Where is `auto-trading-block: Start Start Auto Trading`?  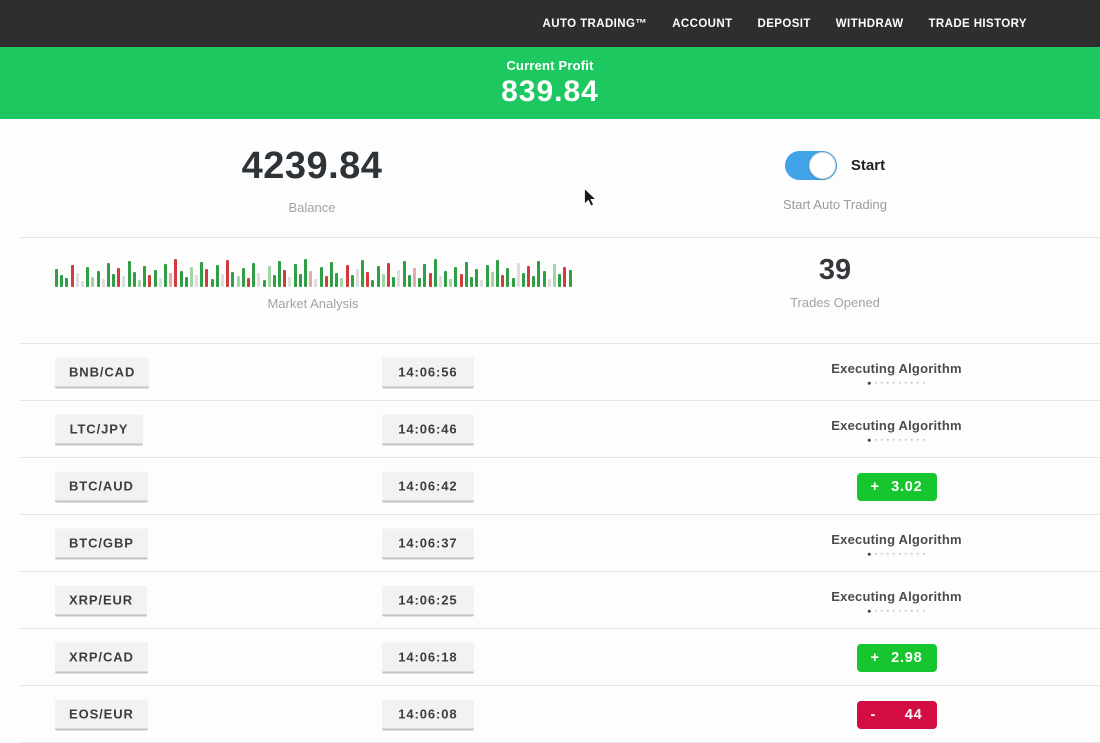
auto-trading-block: Start Start Auto Trading is located at coordinates (835, 165).